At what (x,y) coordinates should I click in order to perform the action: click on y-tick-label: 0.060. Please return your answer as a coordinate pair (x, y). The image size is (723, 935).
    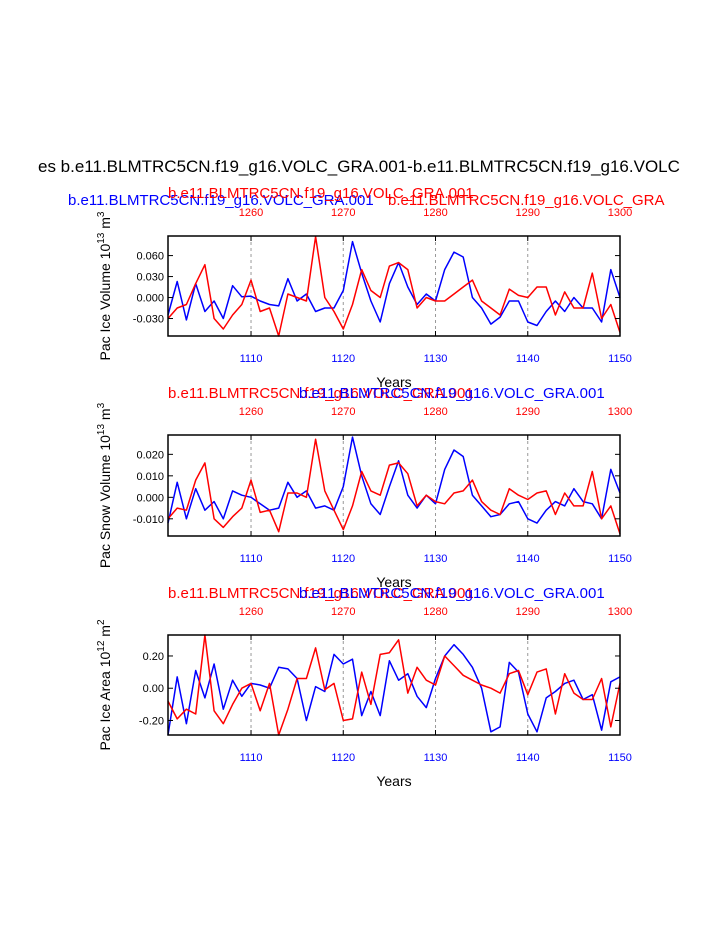
    Looking at the image, I should click on (150, 257).